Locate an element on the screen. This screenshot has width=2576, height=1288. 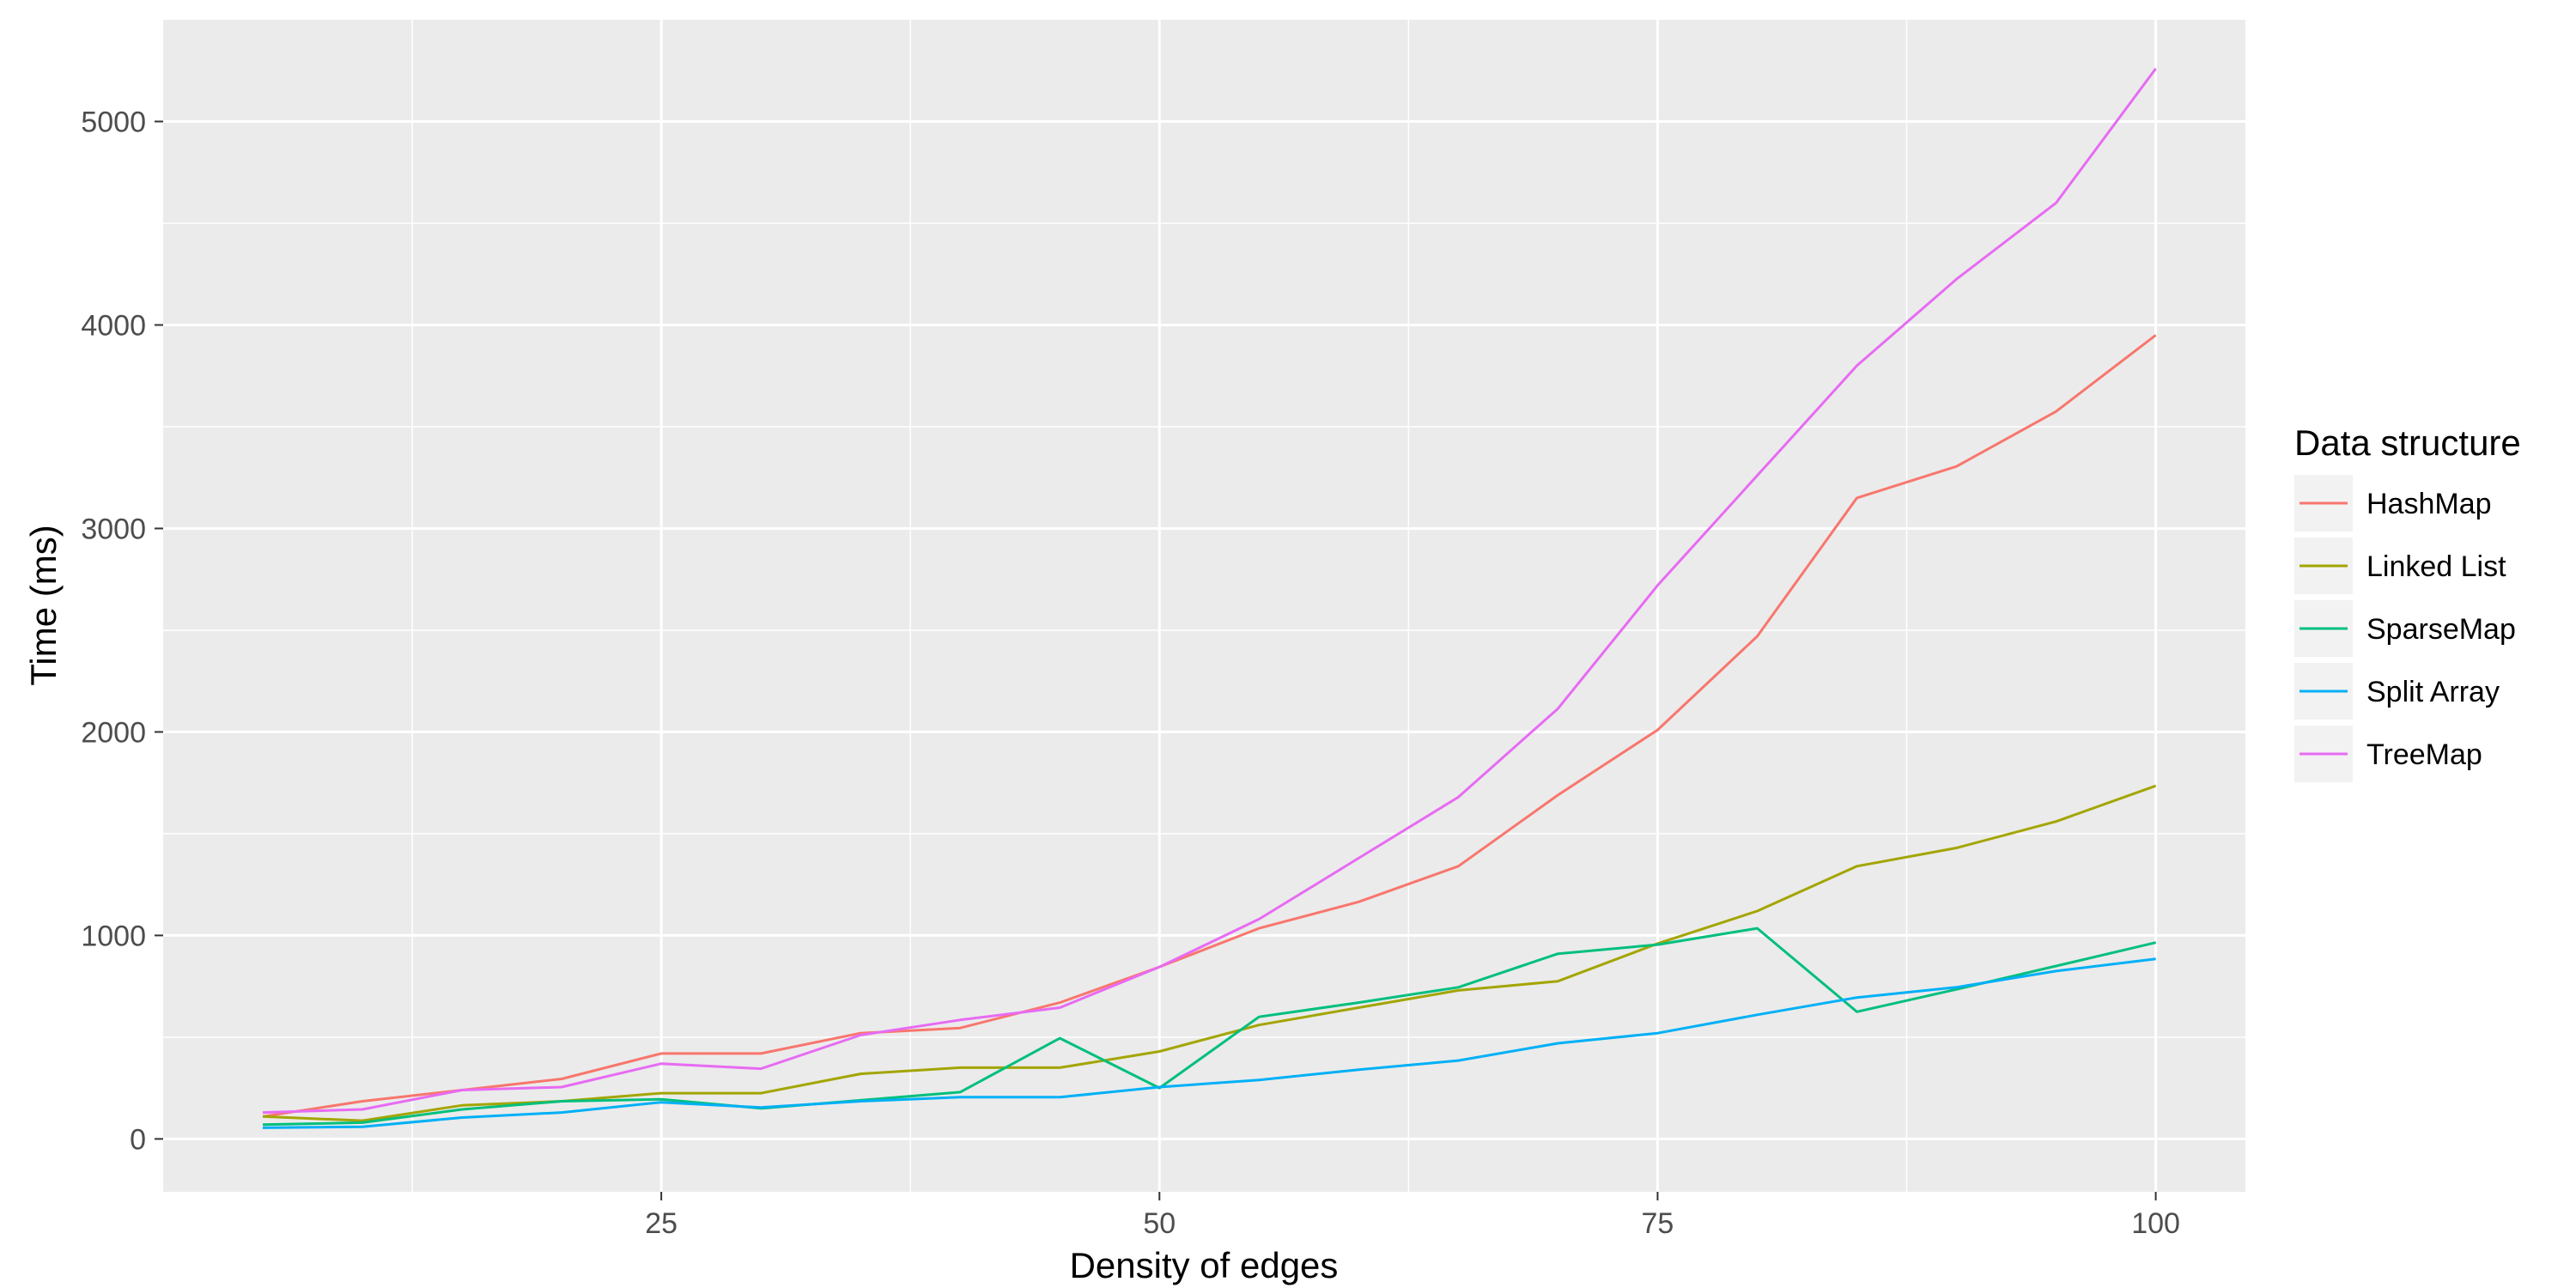
y-axis: 0 1000 2000 3000 4000 5000 is located at coordinates (122, 631).